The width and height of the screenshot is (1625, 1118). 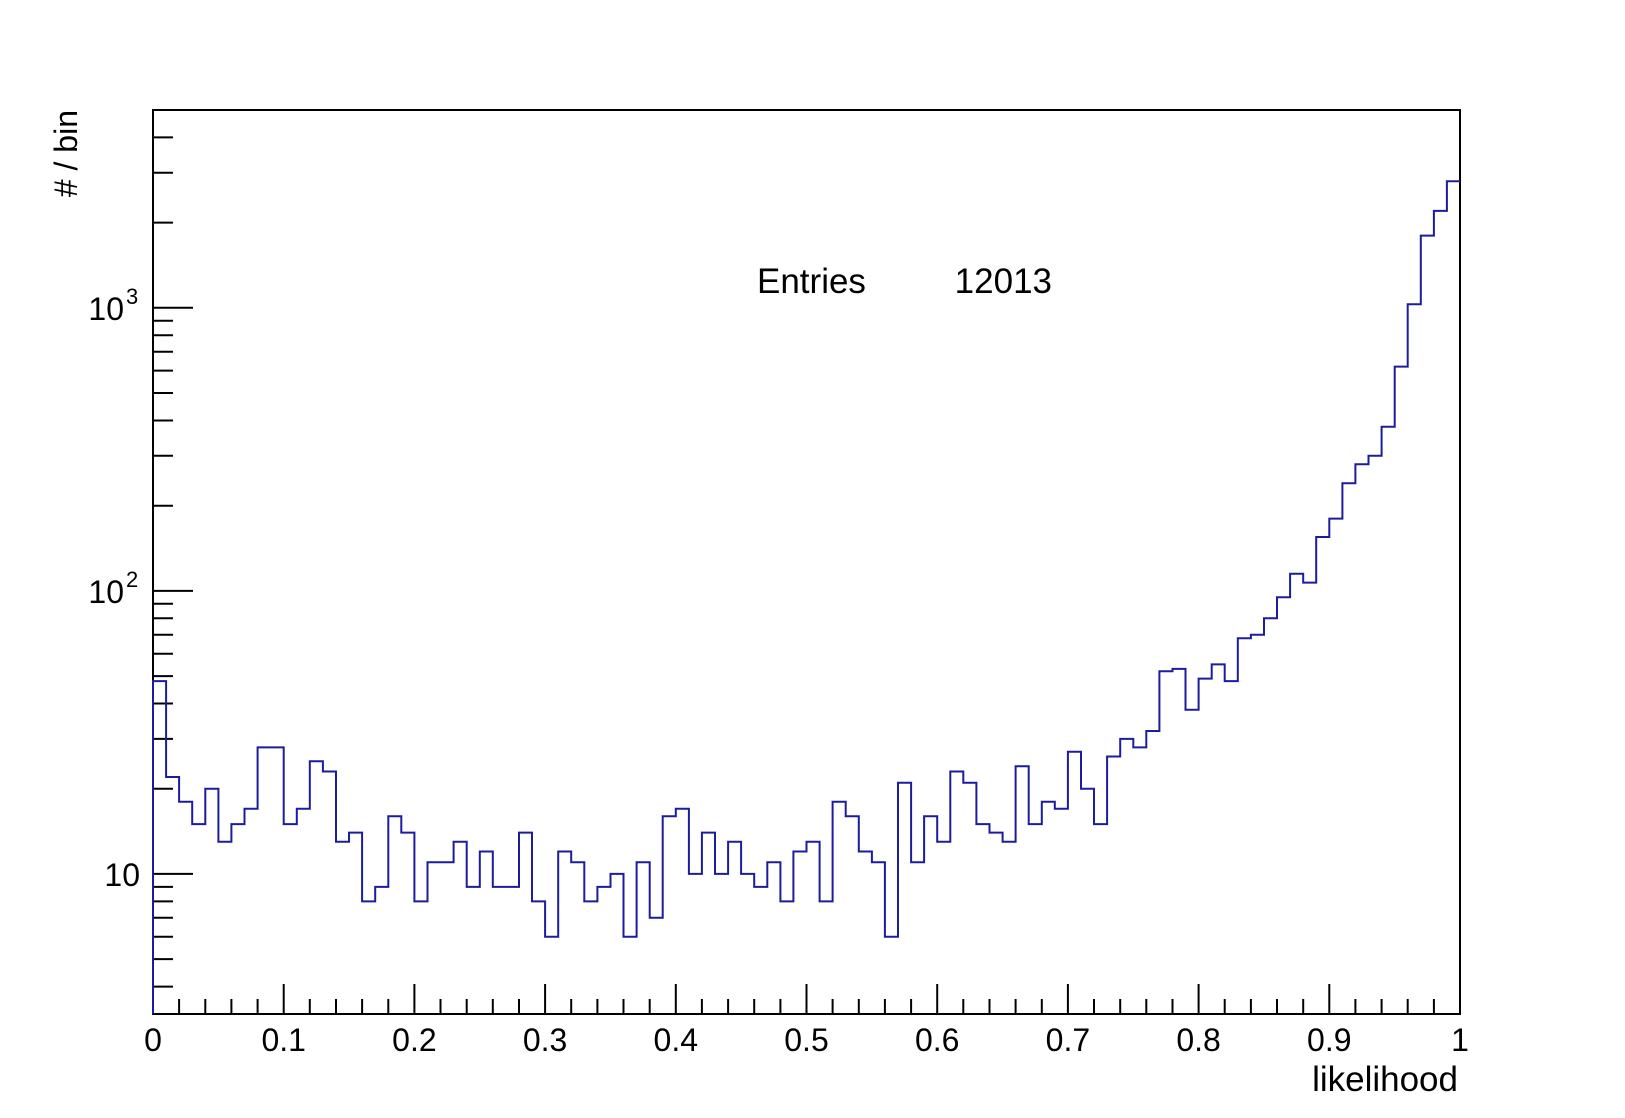 What do you see at coordinates (1329, 1040) in the screenshot?
I see `x-tick-label: 0.9` at bounding box center [1329, 1040].